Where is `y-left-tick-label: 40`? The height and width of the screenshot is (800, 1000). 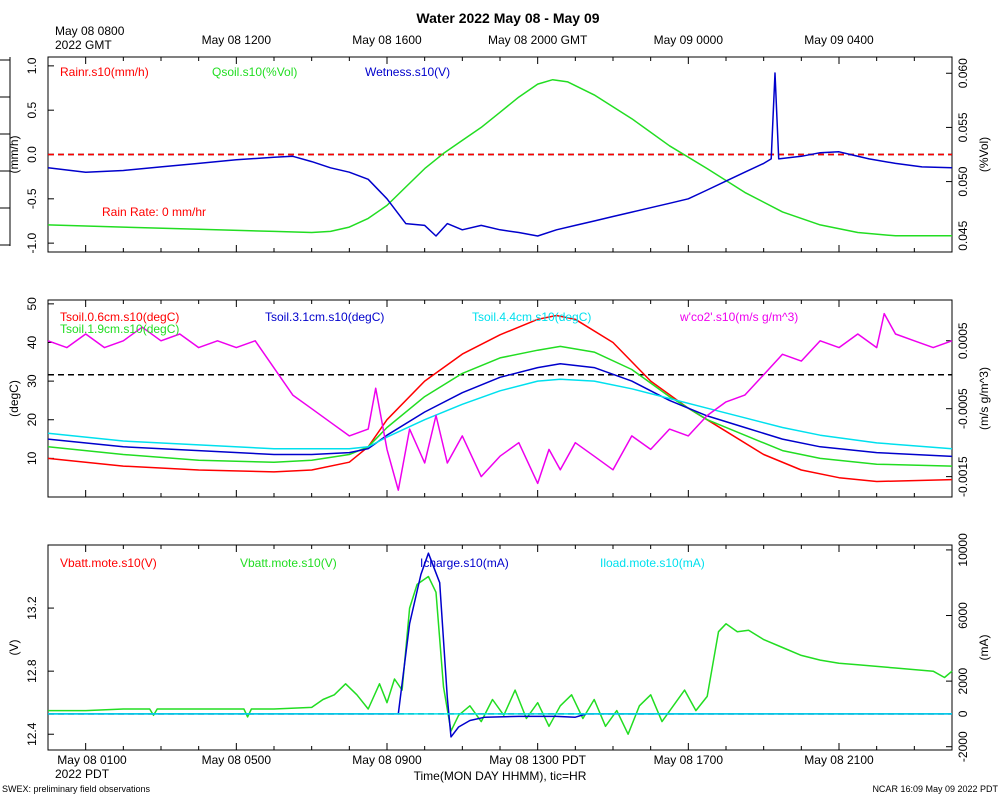
y-left-tick-label: 40 is located at coordinates (32, 342).